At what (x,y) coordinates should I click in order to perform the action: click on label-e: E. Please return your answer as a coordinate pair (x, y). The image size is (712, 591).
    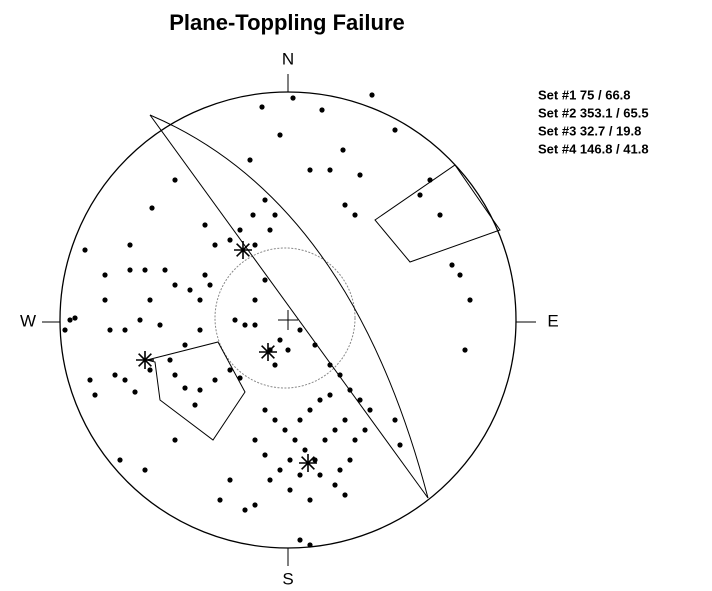
    Looking at the image, I should click on (552, 320).